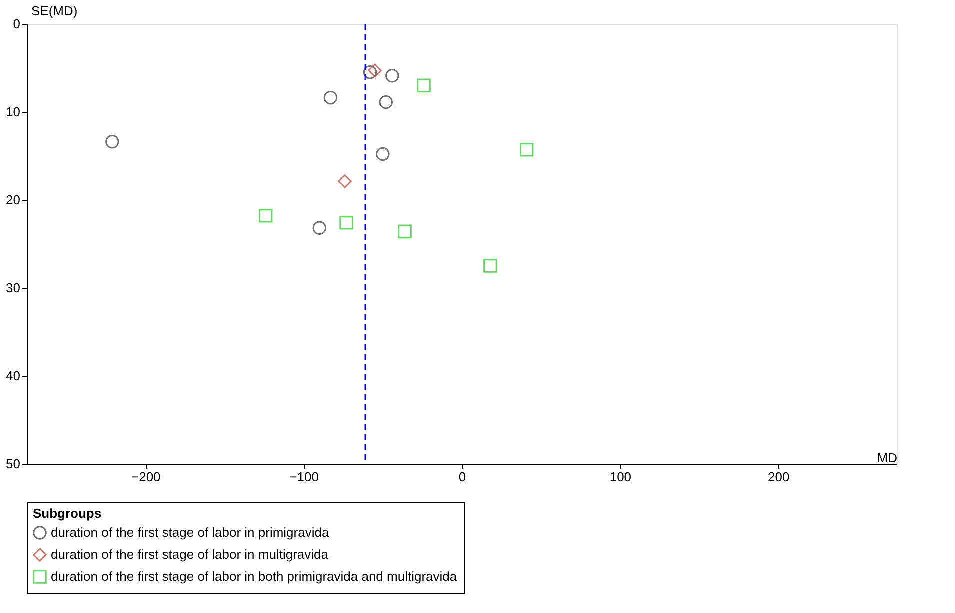  Describe the element at coordinates (621, 477) in the screenshot. I see `x-tick-label: 100` at that location.